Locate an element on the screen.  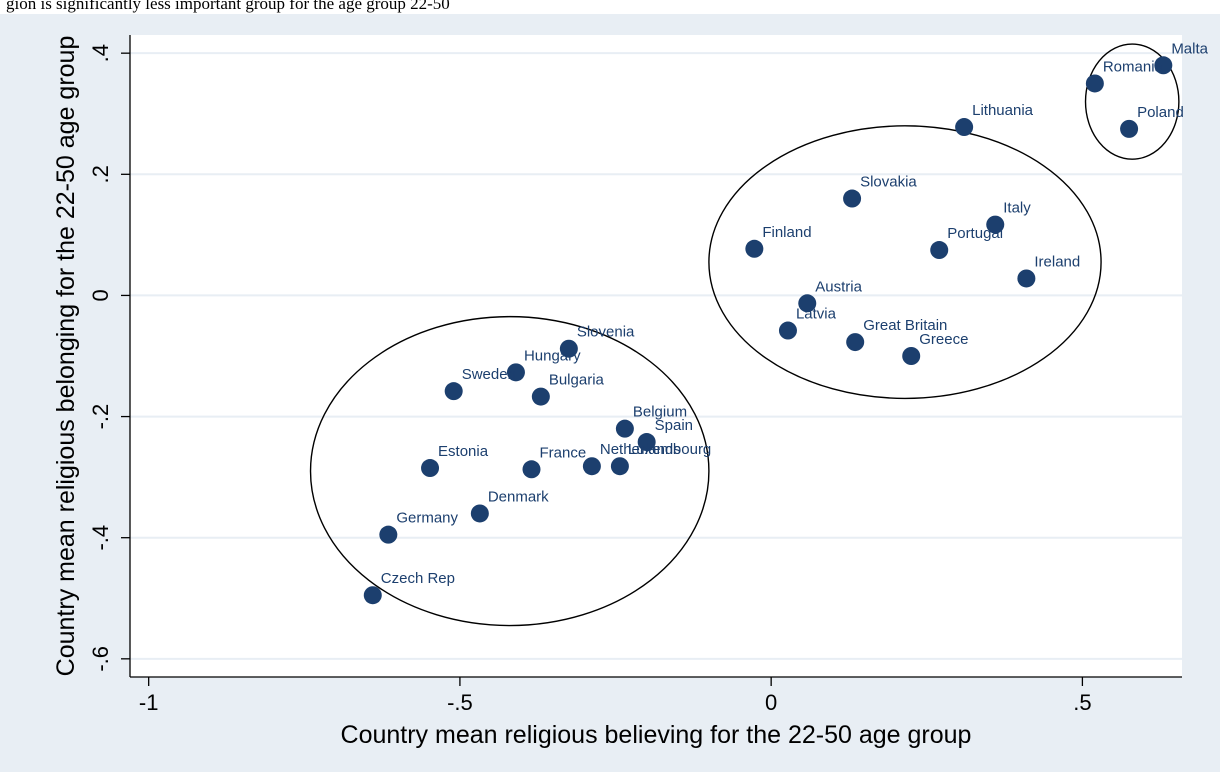
point-label: France is located at coordinates (563, 452).